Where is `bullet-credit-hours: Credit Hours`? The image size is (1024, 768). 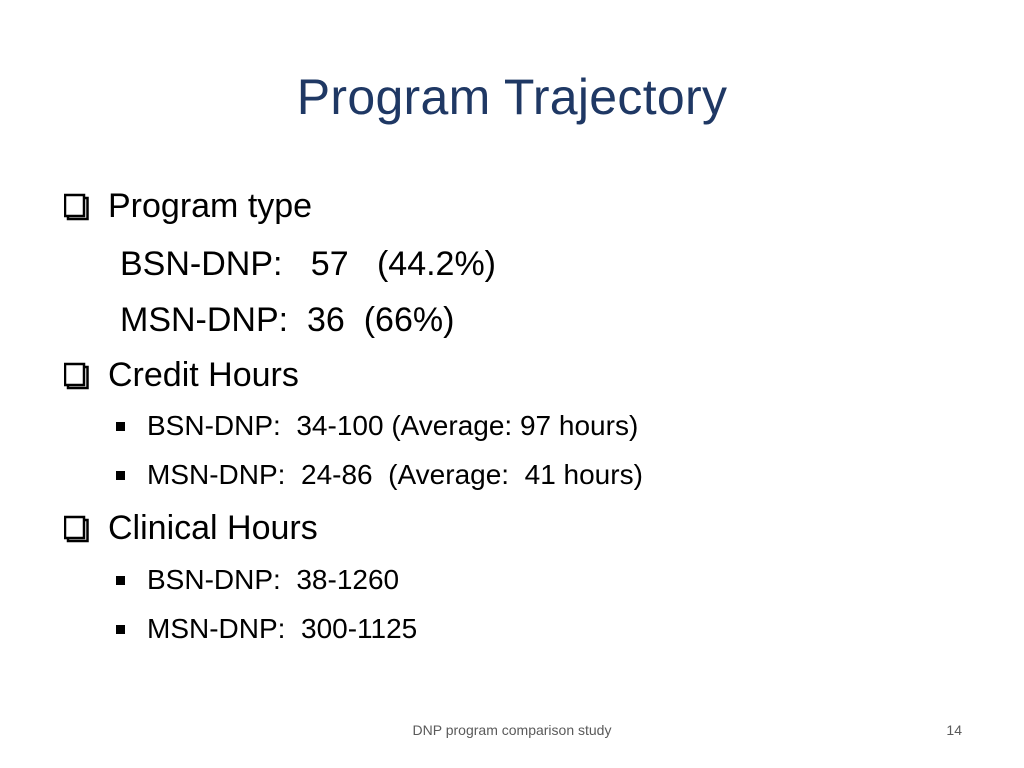
bullet-credit-hours: Credit Hours is located at coordinates (181, 375).